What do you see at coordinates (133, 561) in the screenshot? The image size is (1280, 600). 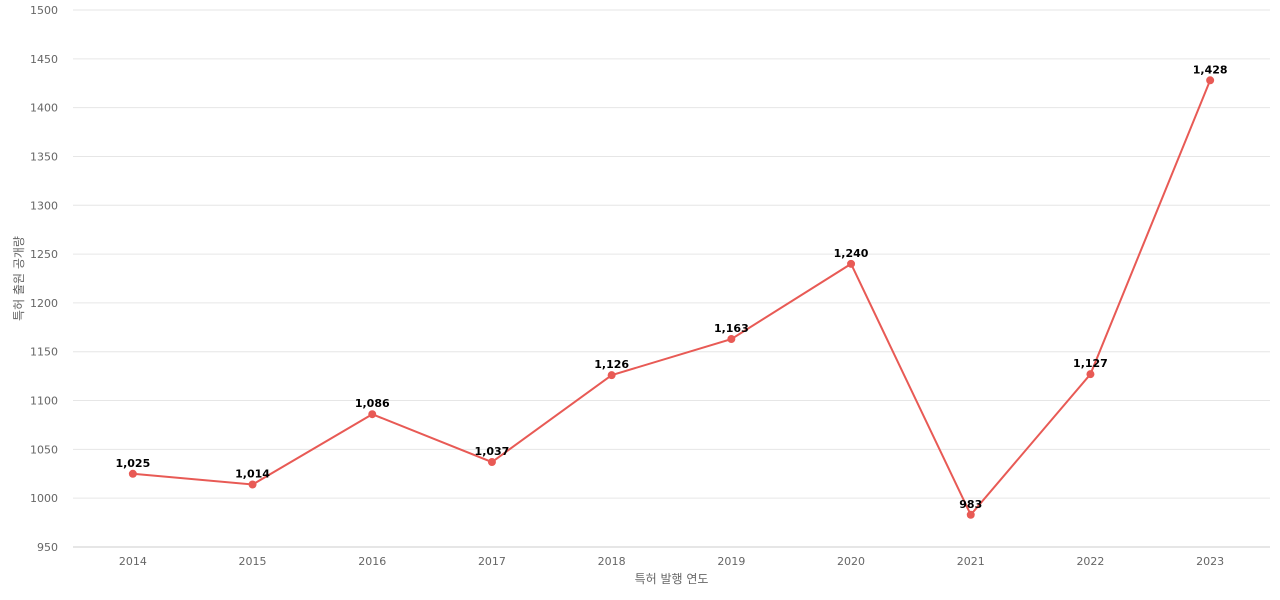 I see `x-tick-label: 2014` at bounding box center [133, 561].